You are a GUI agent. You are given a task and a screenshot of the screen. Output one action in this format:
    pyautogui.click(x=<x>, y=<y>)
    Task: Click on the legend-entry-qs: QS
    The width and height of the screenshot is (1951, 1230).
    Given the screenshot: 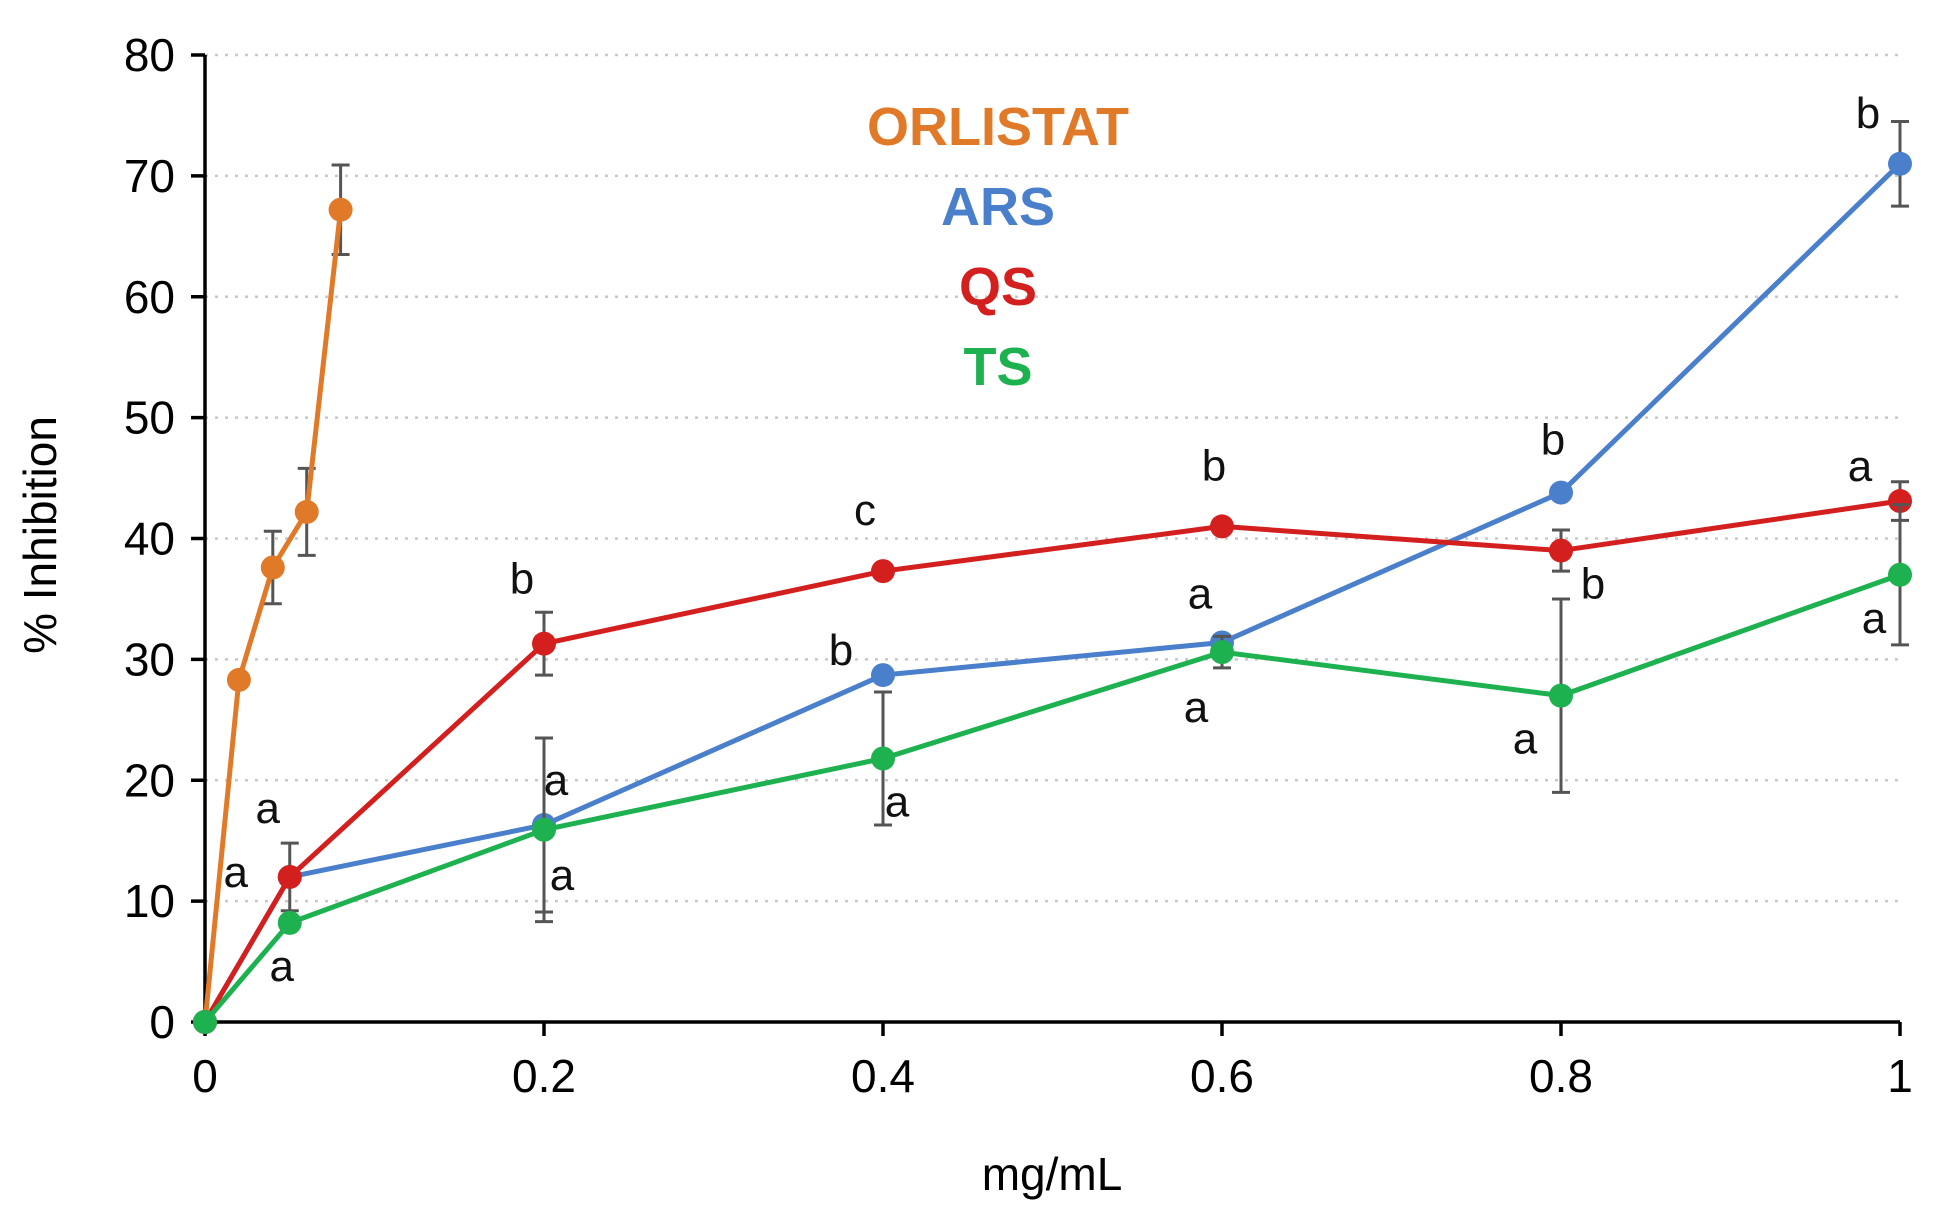 What is the action you would take?
    pyautogui.click(x=998, y=287)
    